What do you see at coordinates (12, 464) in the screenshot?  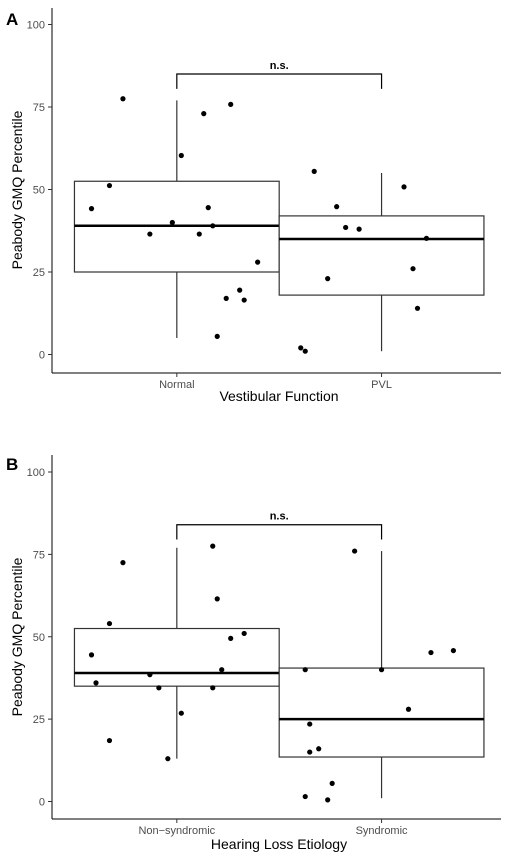 I see `panel-label: B` at bounding box center [12, 464].